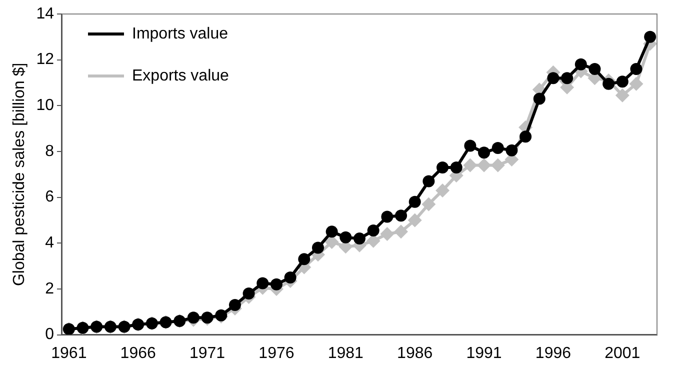 The height and width of the screenshot is (370, 683). I want to click on x-tick-label: 1976, so click(276, 353).